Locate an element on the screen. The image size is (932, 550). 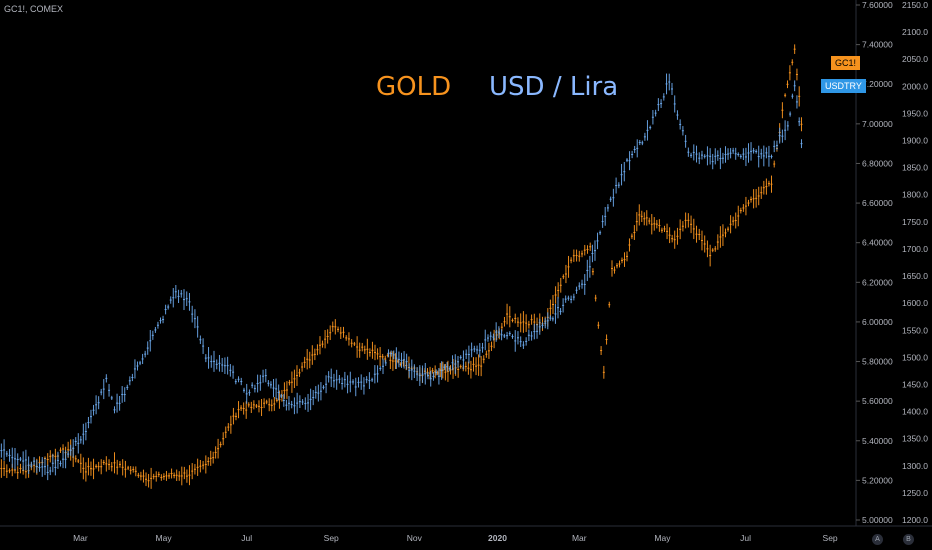
usdtry-tick-label-6: 6.20000 is located at coordinates (877, 282).